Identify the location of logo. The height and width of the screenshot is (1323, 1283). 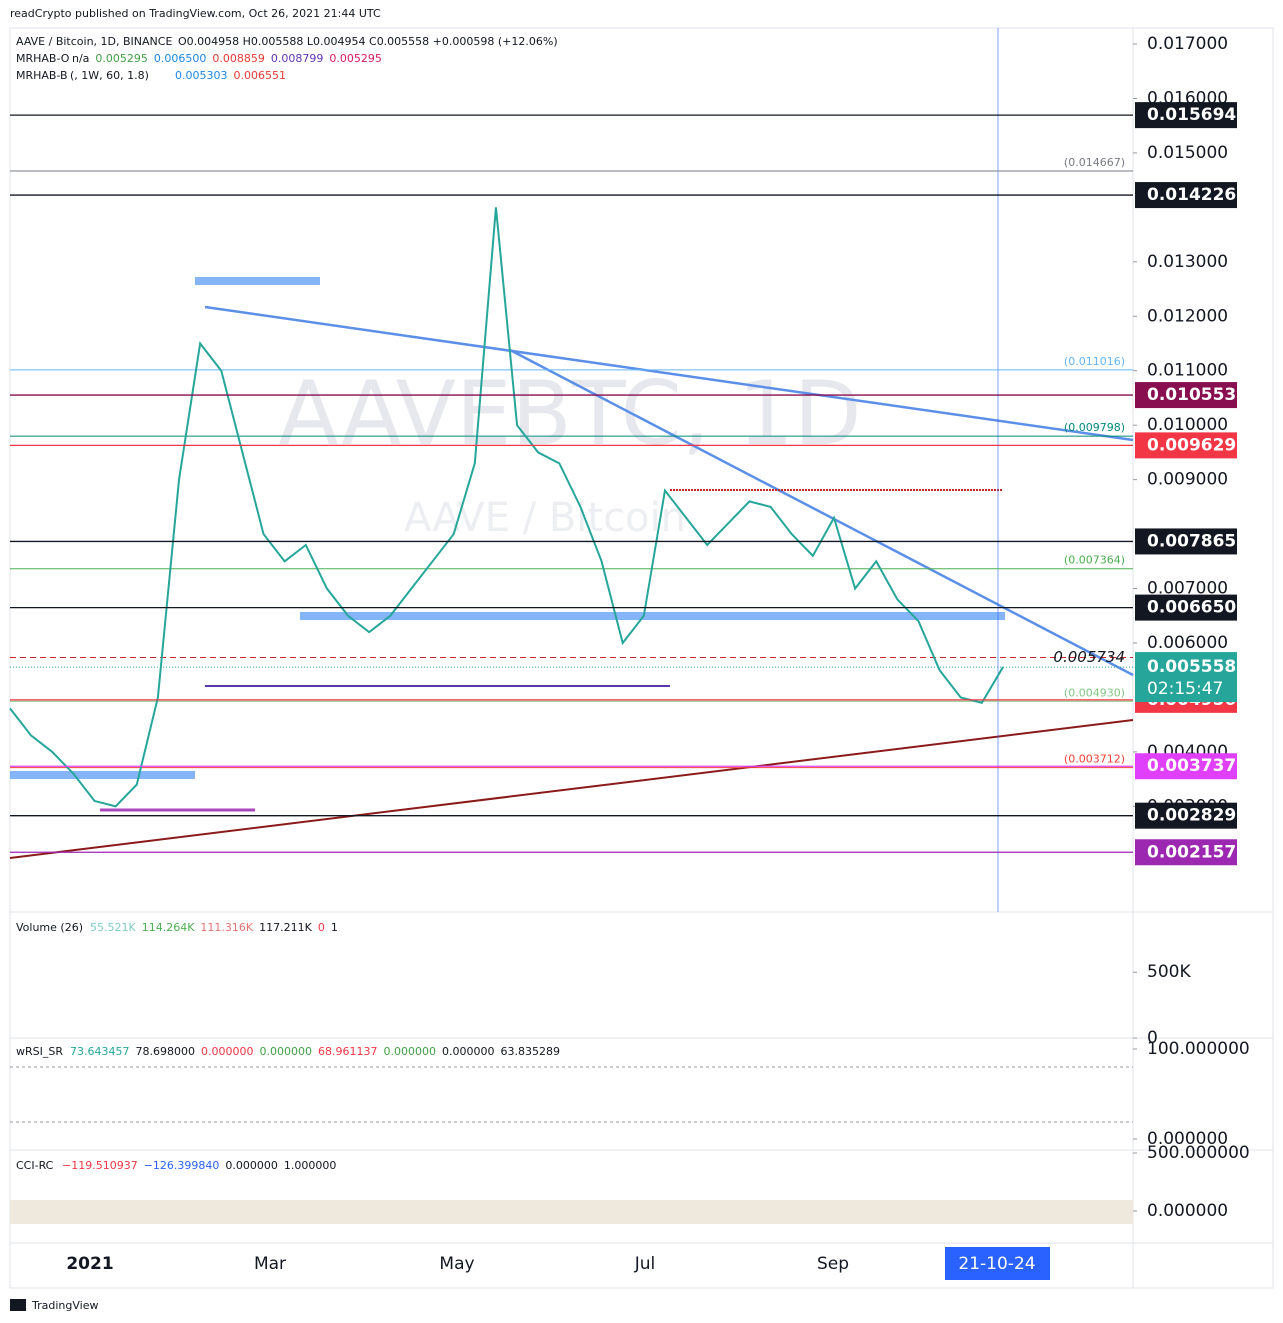
(18, 1305).